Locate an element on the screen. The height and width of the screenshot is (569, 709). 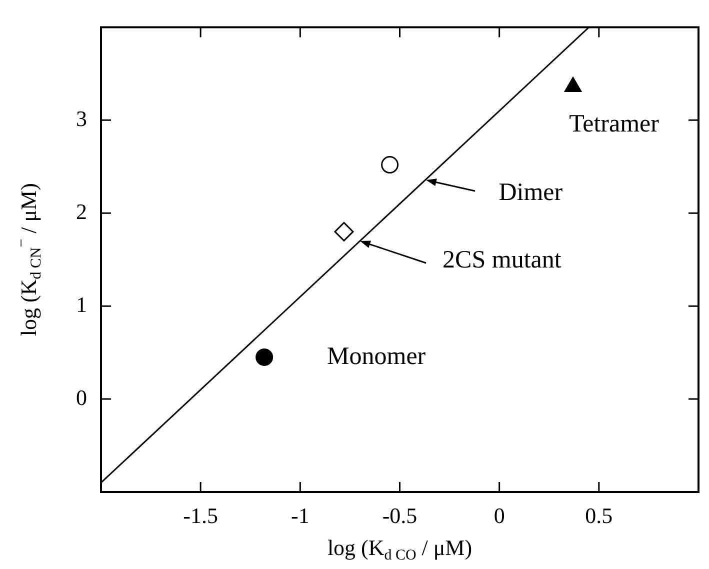
annotation: Monomer is located at coordinates (376, 356).